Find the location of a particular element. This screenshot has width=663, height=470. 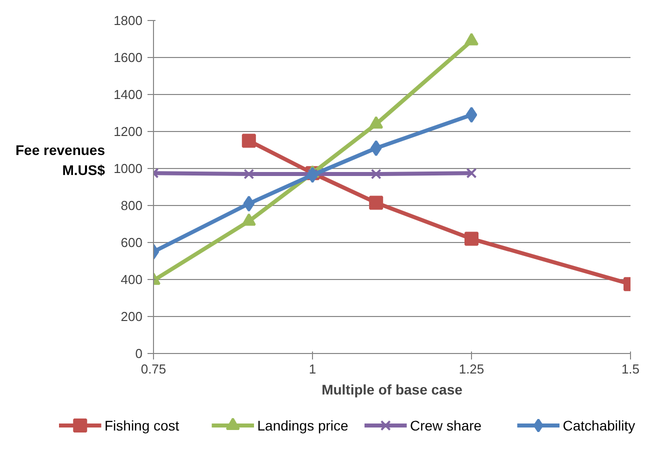

y-tick-label: 0 is located at coordinates (139, 353).